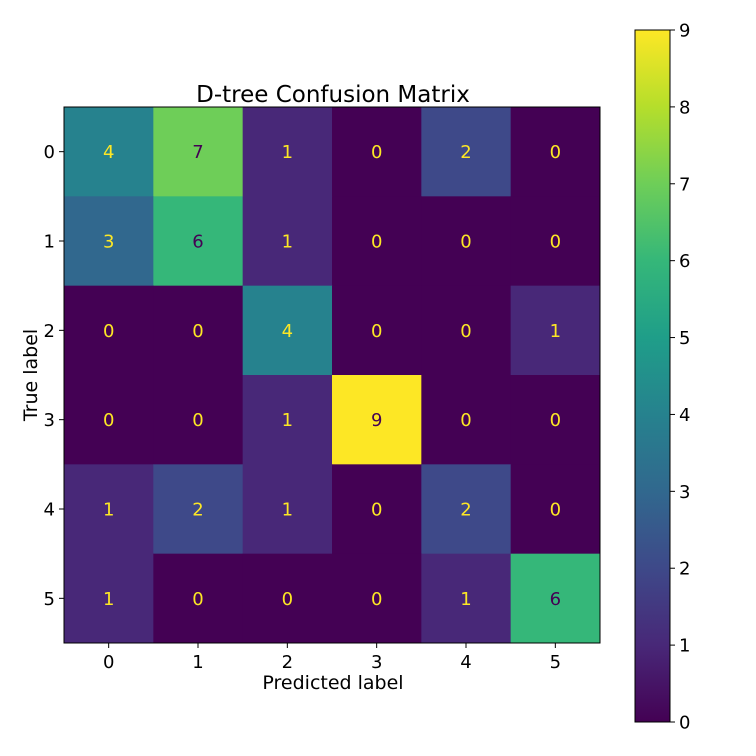  I want to click on chart-title: D-tree Confusion Matrix, so click(333, 95).